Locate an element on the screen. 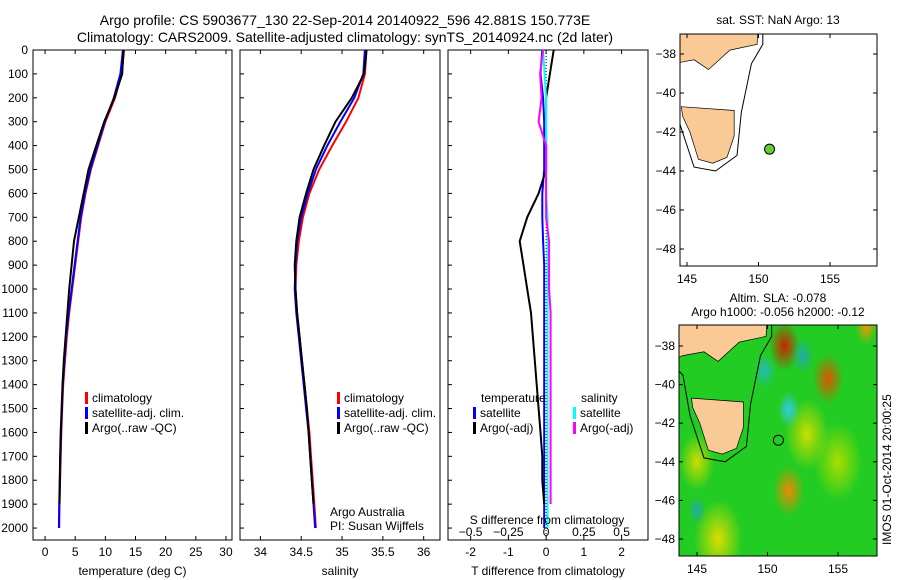 This screenshot has height=580, width=900. y-tick-label: 1200 is located at coordinates (14, 337).